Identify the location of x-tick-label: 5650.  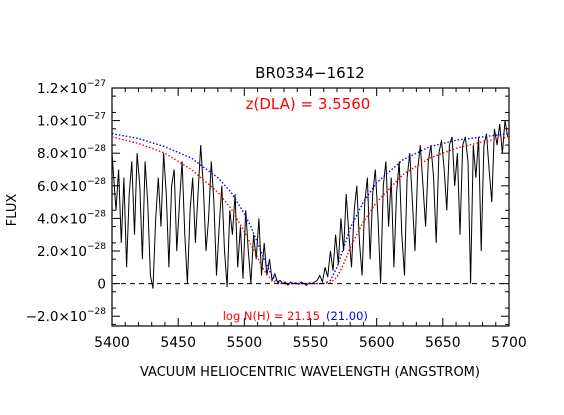
(443, 343).